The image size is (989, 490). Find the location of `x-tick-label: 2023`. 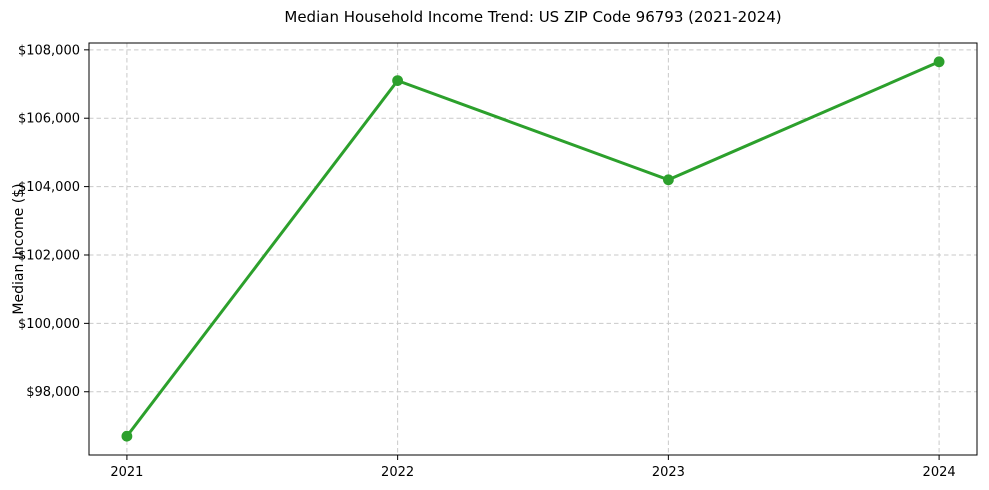

x-tick-label: 2023 is located at coordinates (668, 472).